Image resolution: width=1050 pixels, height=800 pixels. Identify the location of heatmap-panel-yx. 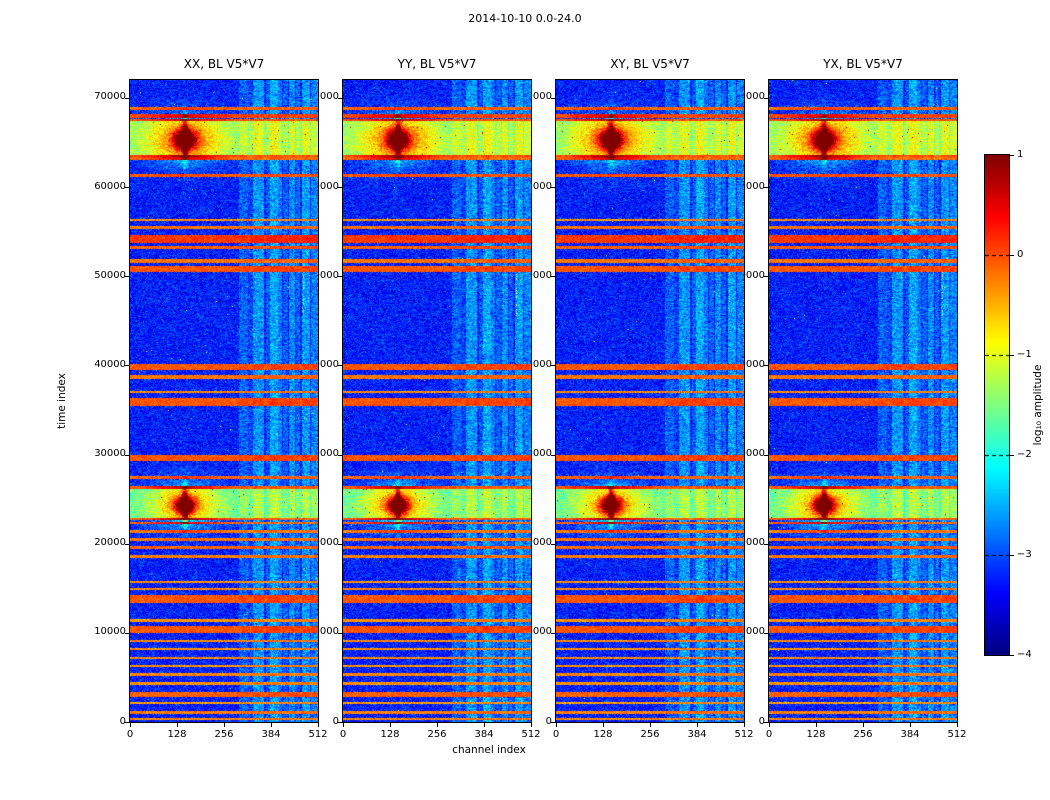
(863, 401).